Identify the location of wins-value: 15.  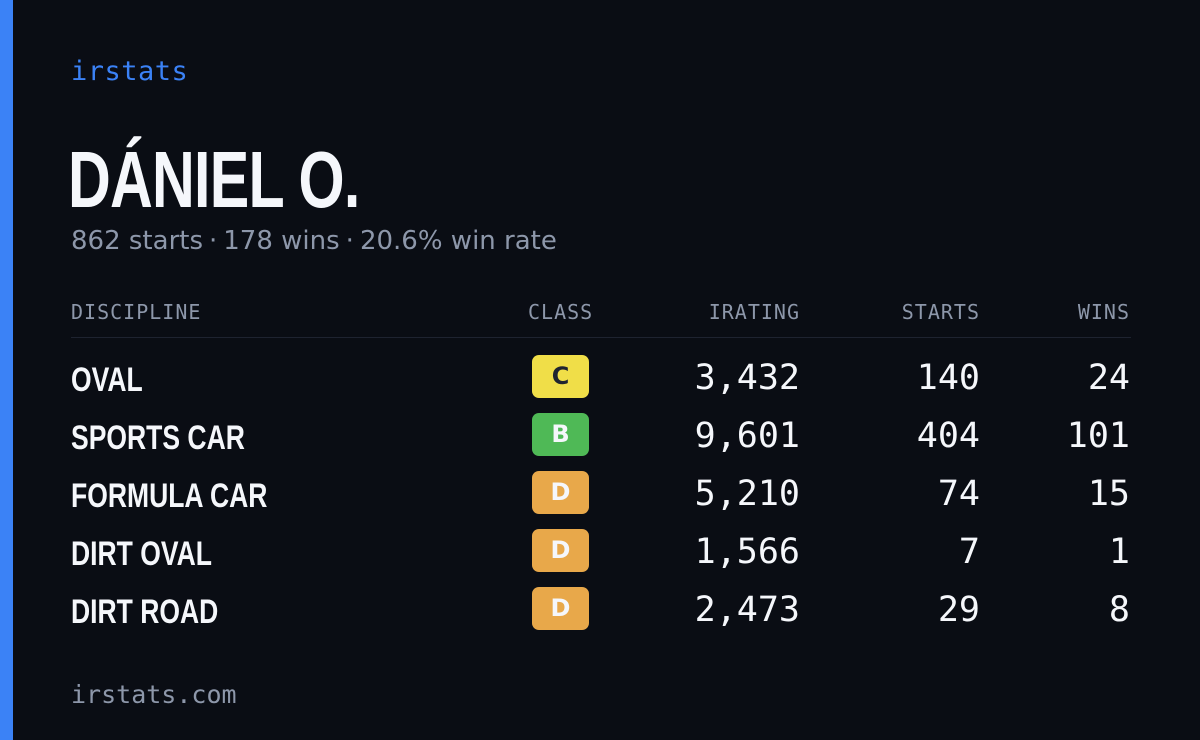
(1108, 494).